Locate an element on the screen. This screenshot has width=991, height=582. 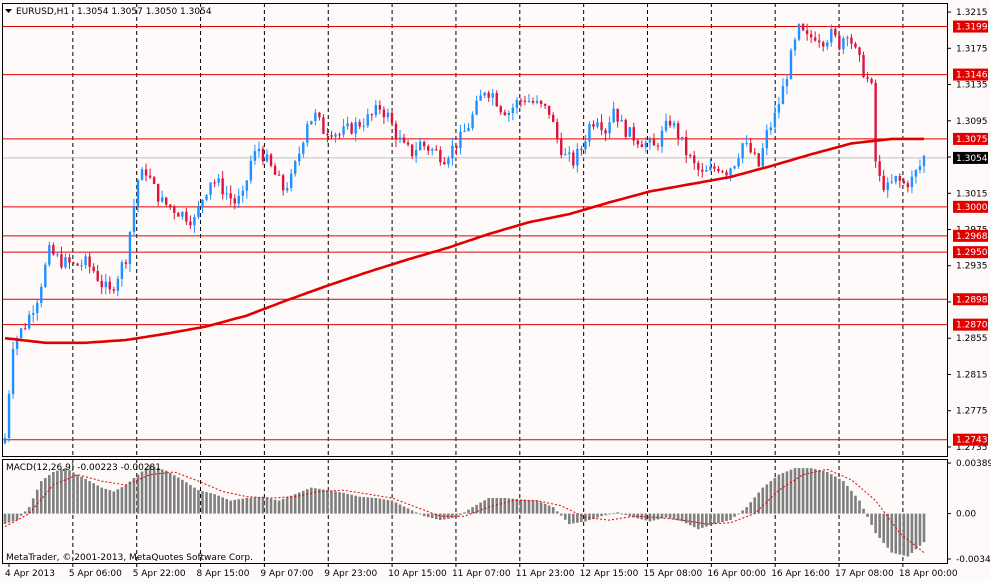
symbol-label: EURUSD,H1 is located at coordinates (42, 12).